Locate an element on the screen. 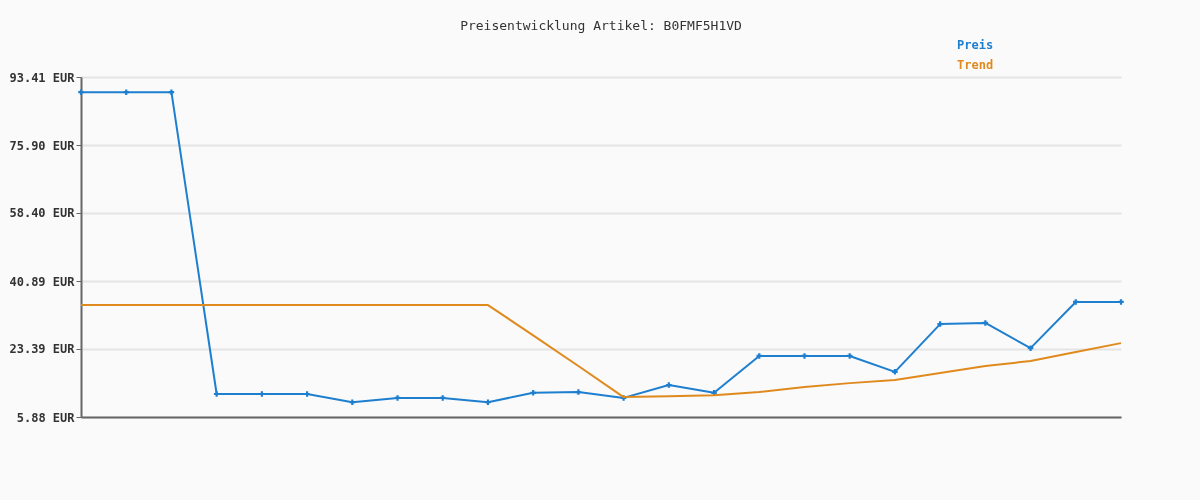 The width and height of the screenshot is (1200, 500). y-tick-label: 40.89 EUR is located at coordinates (42, 281).